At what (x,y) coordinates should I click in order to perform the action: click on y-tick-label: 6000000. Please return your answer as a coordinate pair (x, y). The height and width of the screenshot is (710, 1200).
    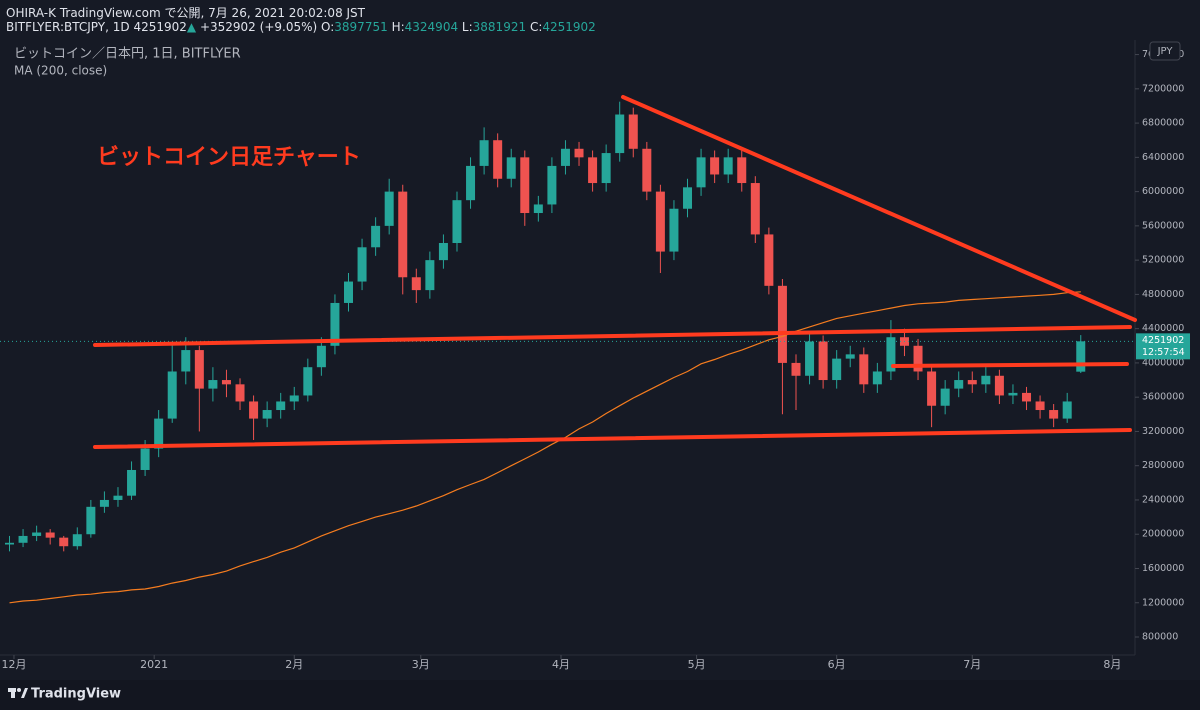
    Looking at the image, I should click on (1163, 191).